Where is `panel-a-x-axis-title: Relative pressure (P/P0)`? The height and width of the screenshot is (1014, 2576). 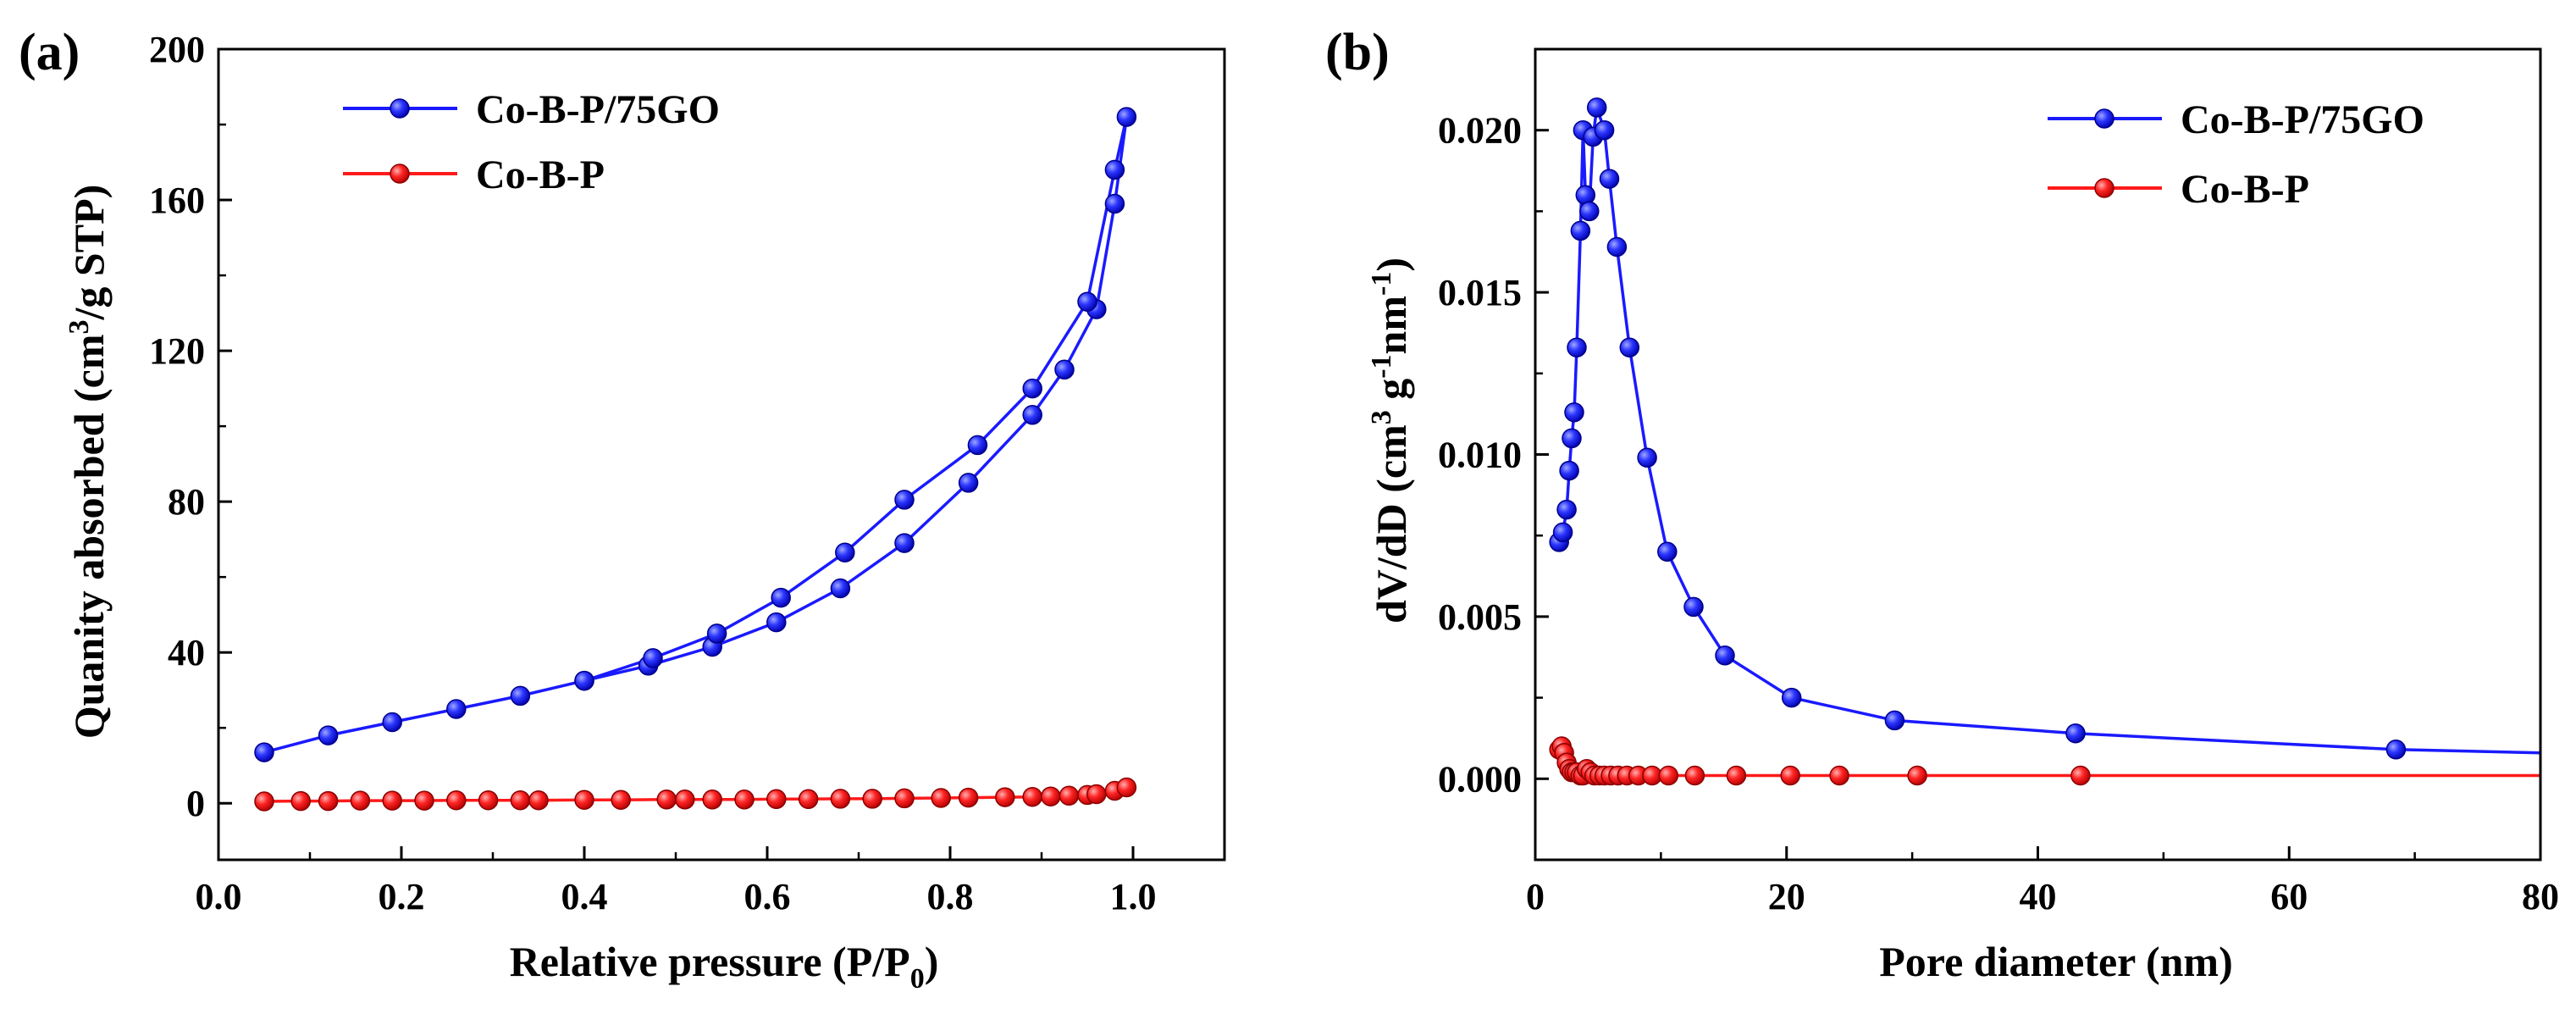 panel-a-x-axis-title: Relative pressure (P/P0) is located at coordinates (724, 966).